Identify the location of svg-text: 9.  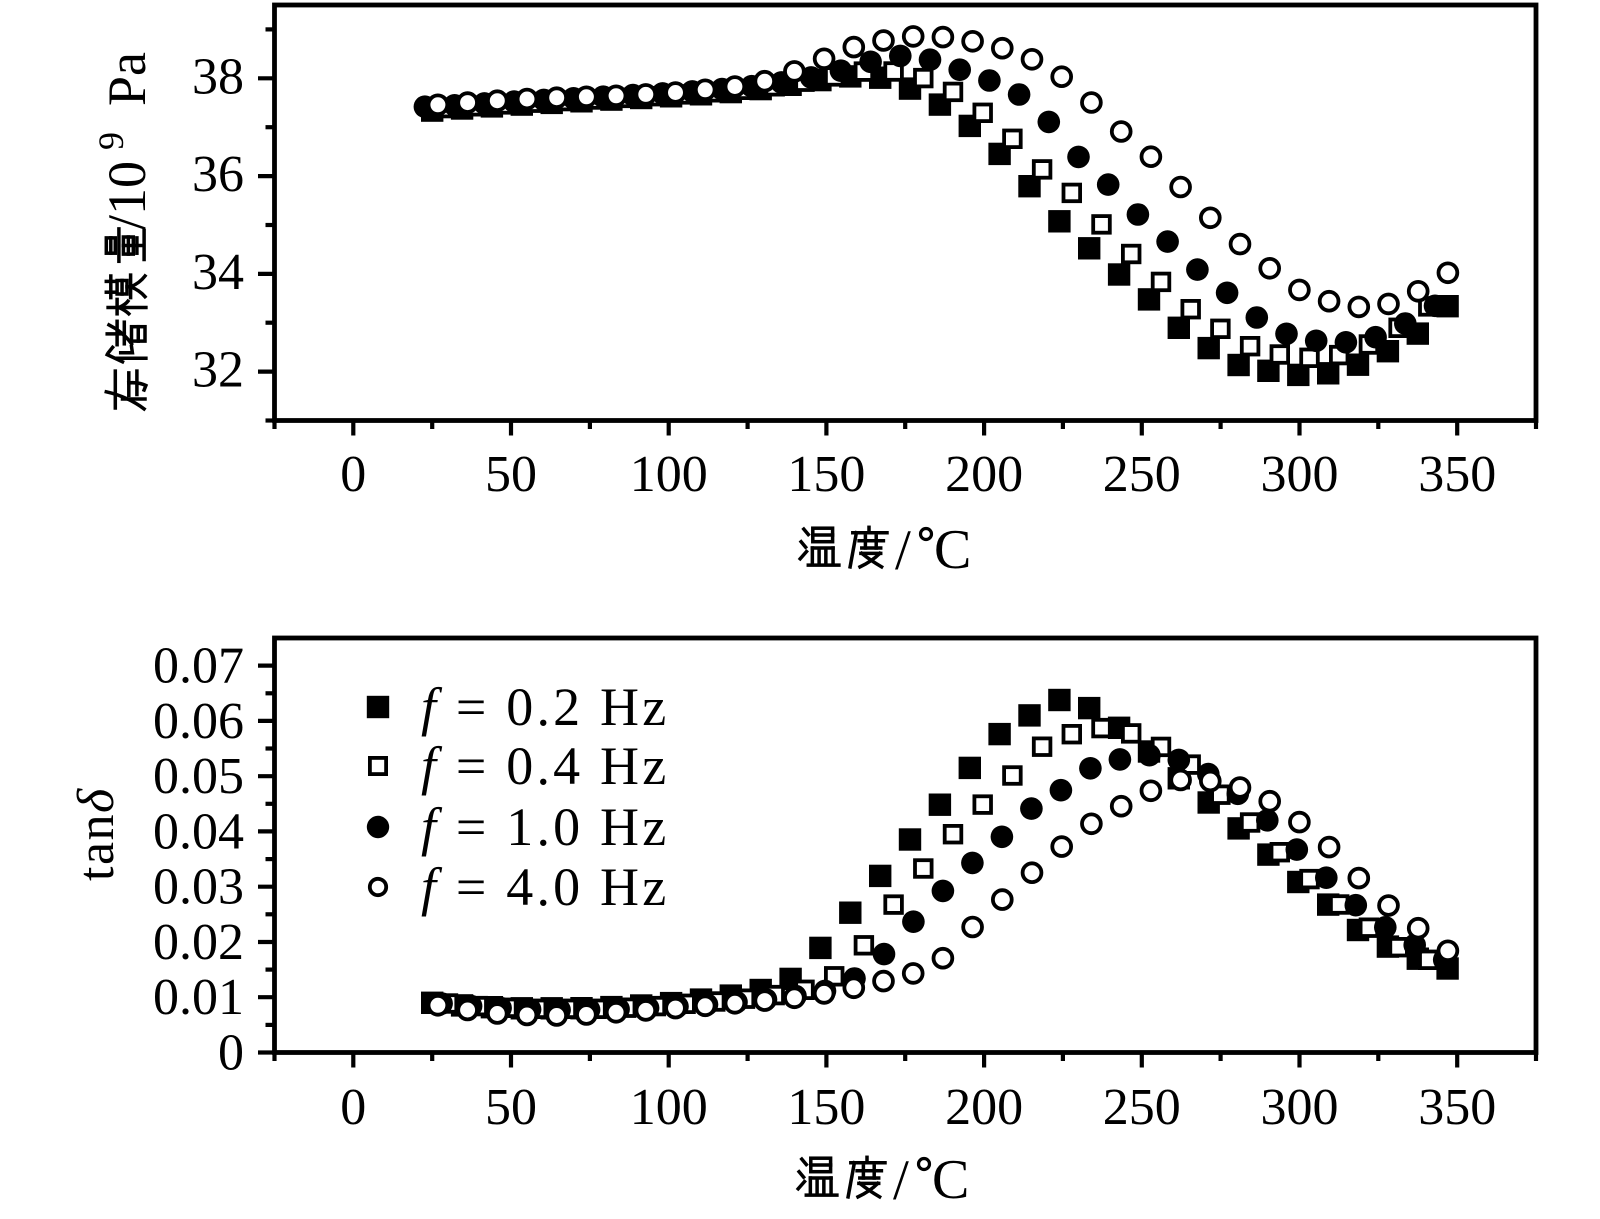
(111, 141).